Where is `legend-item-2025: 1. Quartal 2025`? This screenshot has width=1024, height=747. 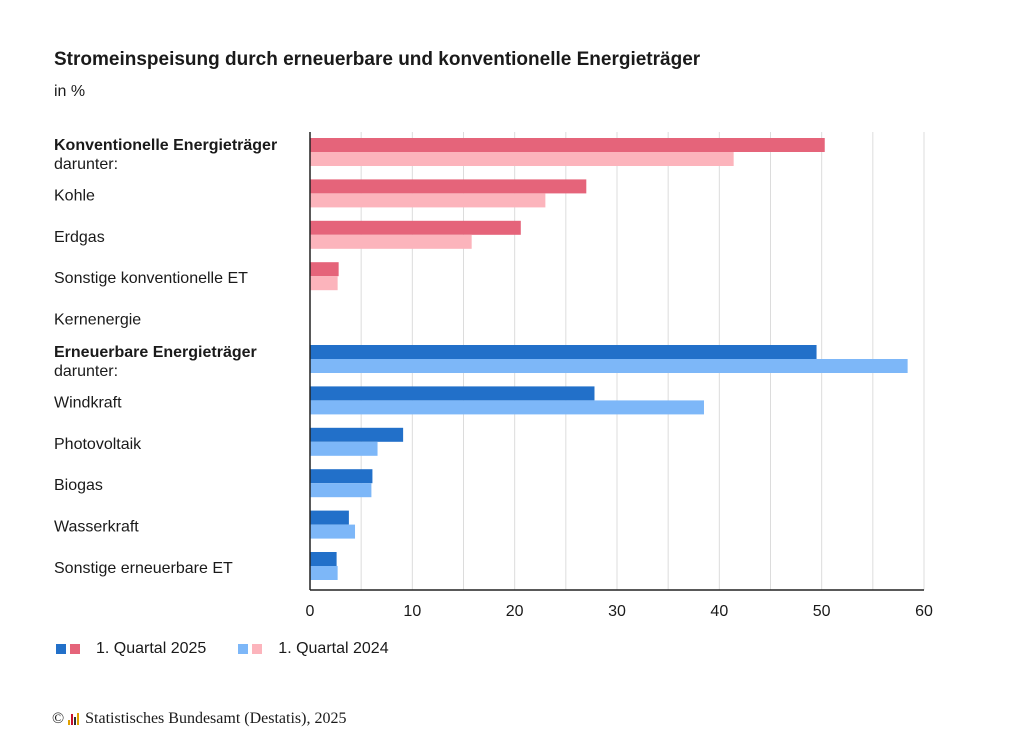 legend-item-2025: 1. Quartal 2025 is located at coordinates (131, 649).